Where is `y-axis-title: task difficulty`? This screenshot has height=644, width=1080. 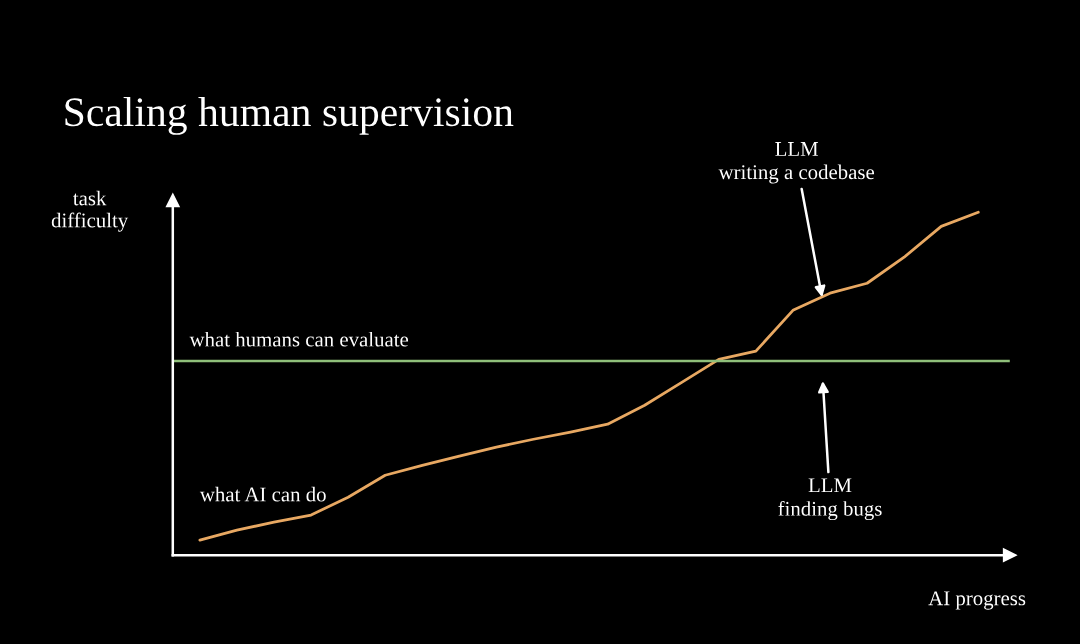 y-axis-title: task difficulty is located at coordinates (90, 211).